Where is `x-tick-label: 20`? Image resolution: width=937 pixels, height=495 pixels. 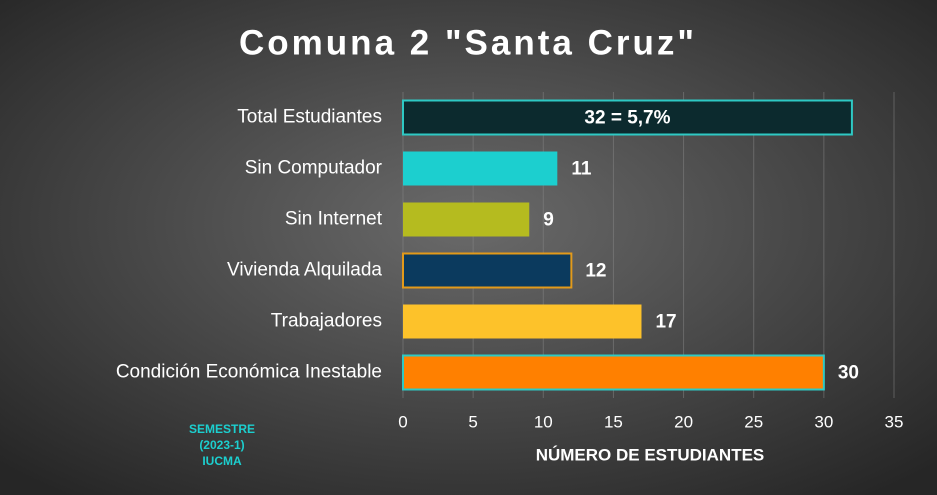 x-tick-label: 20 is located at coordinates (683, 421).